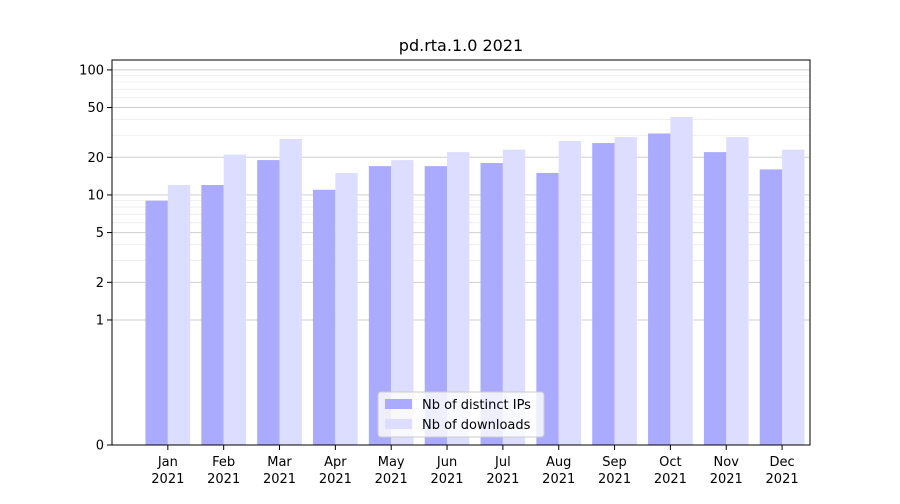 This screenshot has height=504, width=900. What do you see at coordinates (782, 471) in the screenshot?
I see `x-tick-label: Dec 2021` at bounding box center [782, 471].